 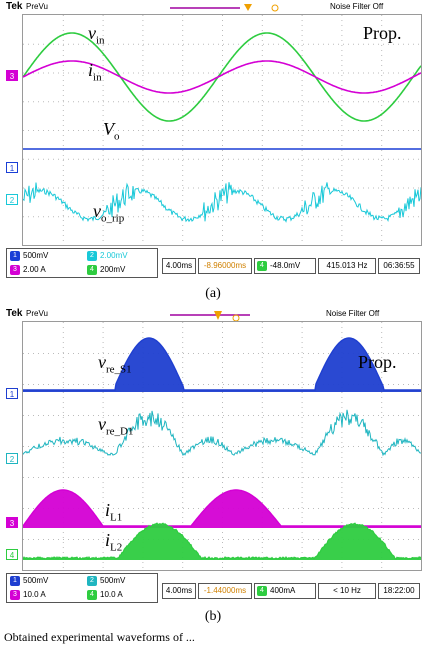 I want to click on trace-vreS1, so click(x=222, y=364).